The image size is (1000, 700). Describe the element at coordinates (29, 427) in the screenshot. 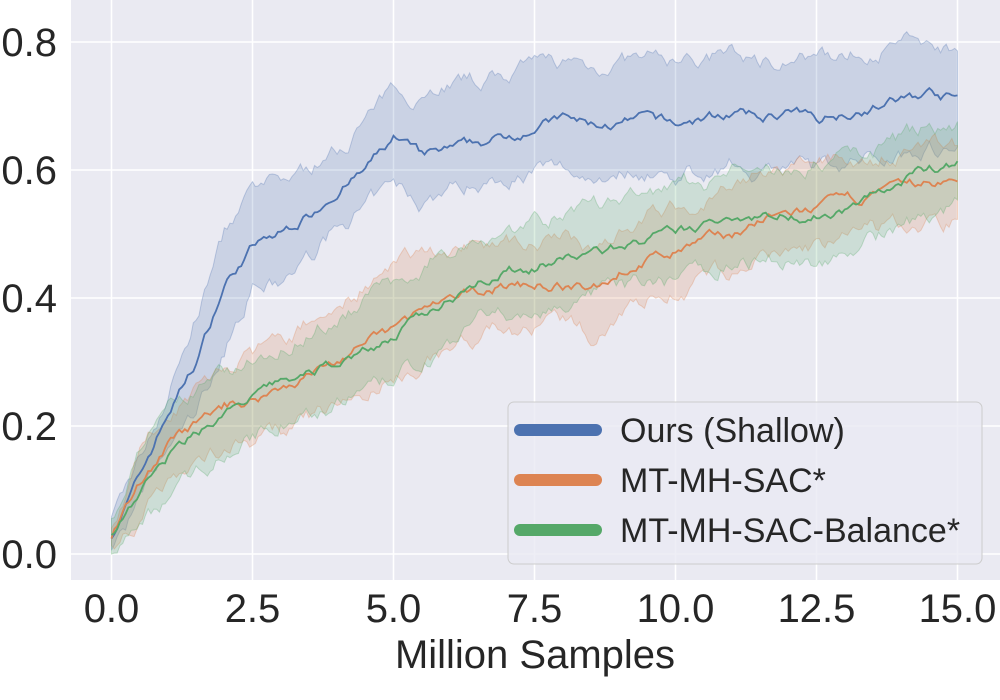

I see `y-tick-label: 0.2` at that location.